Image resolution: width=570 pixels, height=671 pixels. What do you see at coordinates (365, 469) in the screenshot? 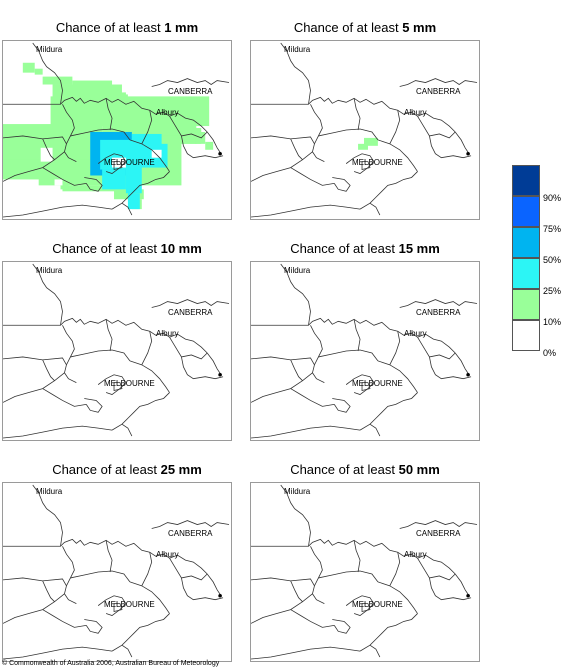
I see `panel-title-50mm: Chance of at least 50 mm` at bounding box center [365, 469].